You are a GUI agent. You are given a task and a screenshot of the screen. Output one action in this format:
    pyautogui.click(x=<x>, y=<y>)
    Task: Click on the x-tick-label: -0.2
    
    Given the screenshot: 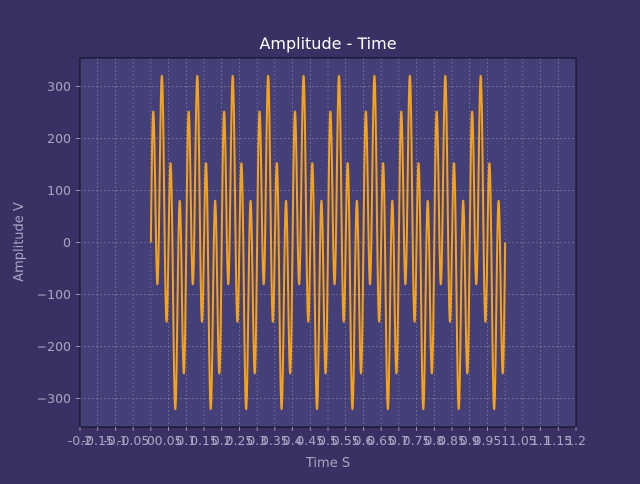 What is the action you would take?
    pyautogui.click(x=80, y=440)
    